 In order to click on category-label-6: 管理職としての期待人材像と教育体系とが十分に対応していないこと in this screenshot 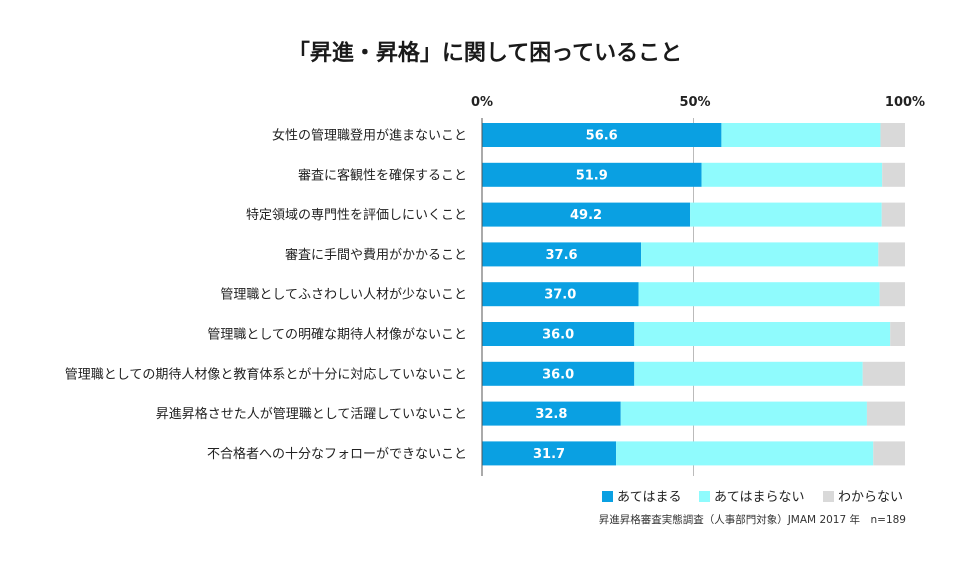, I will do `click(266, 374)`.